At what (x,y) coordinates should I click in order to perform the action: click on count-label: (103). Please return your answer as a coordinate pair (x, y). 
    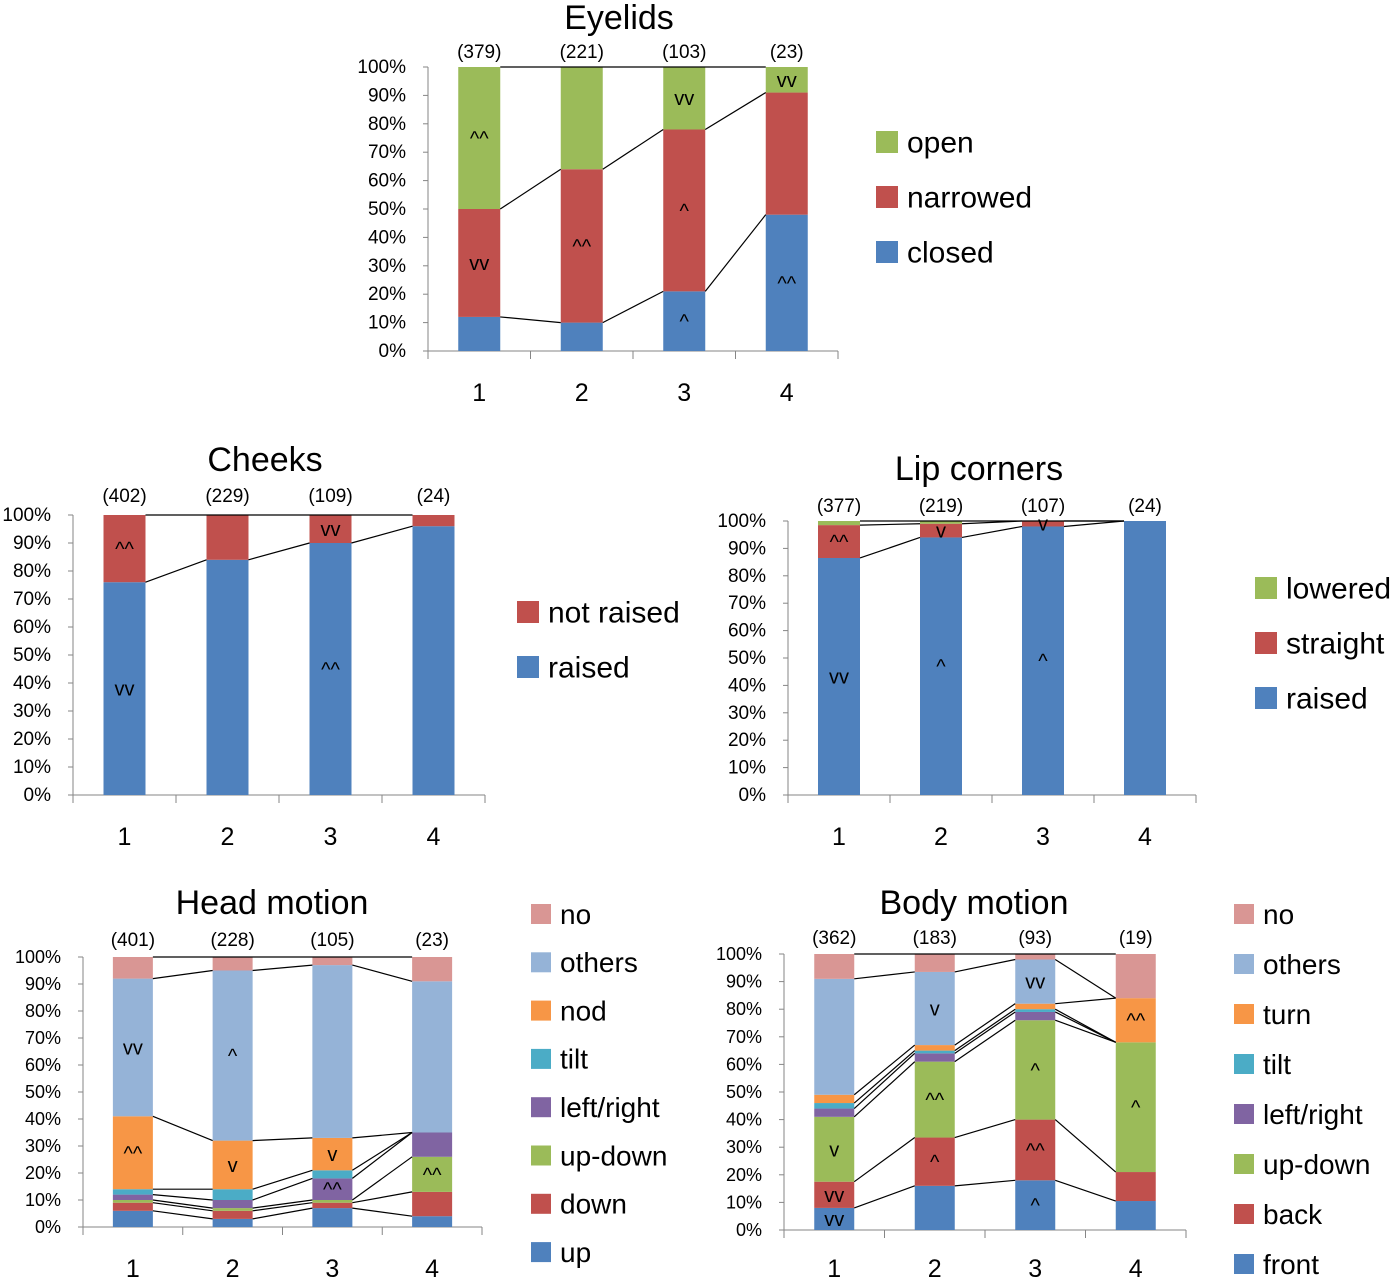
    Looking at the image, I should click on (684, 52).